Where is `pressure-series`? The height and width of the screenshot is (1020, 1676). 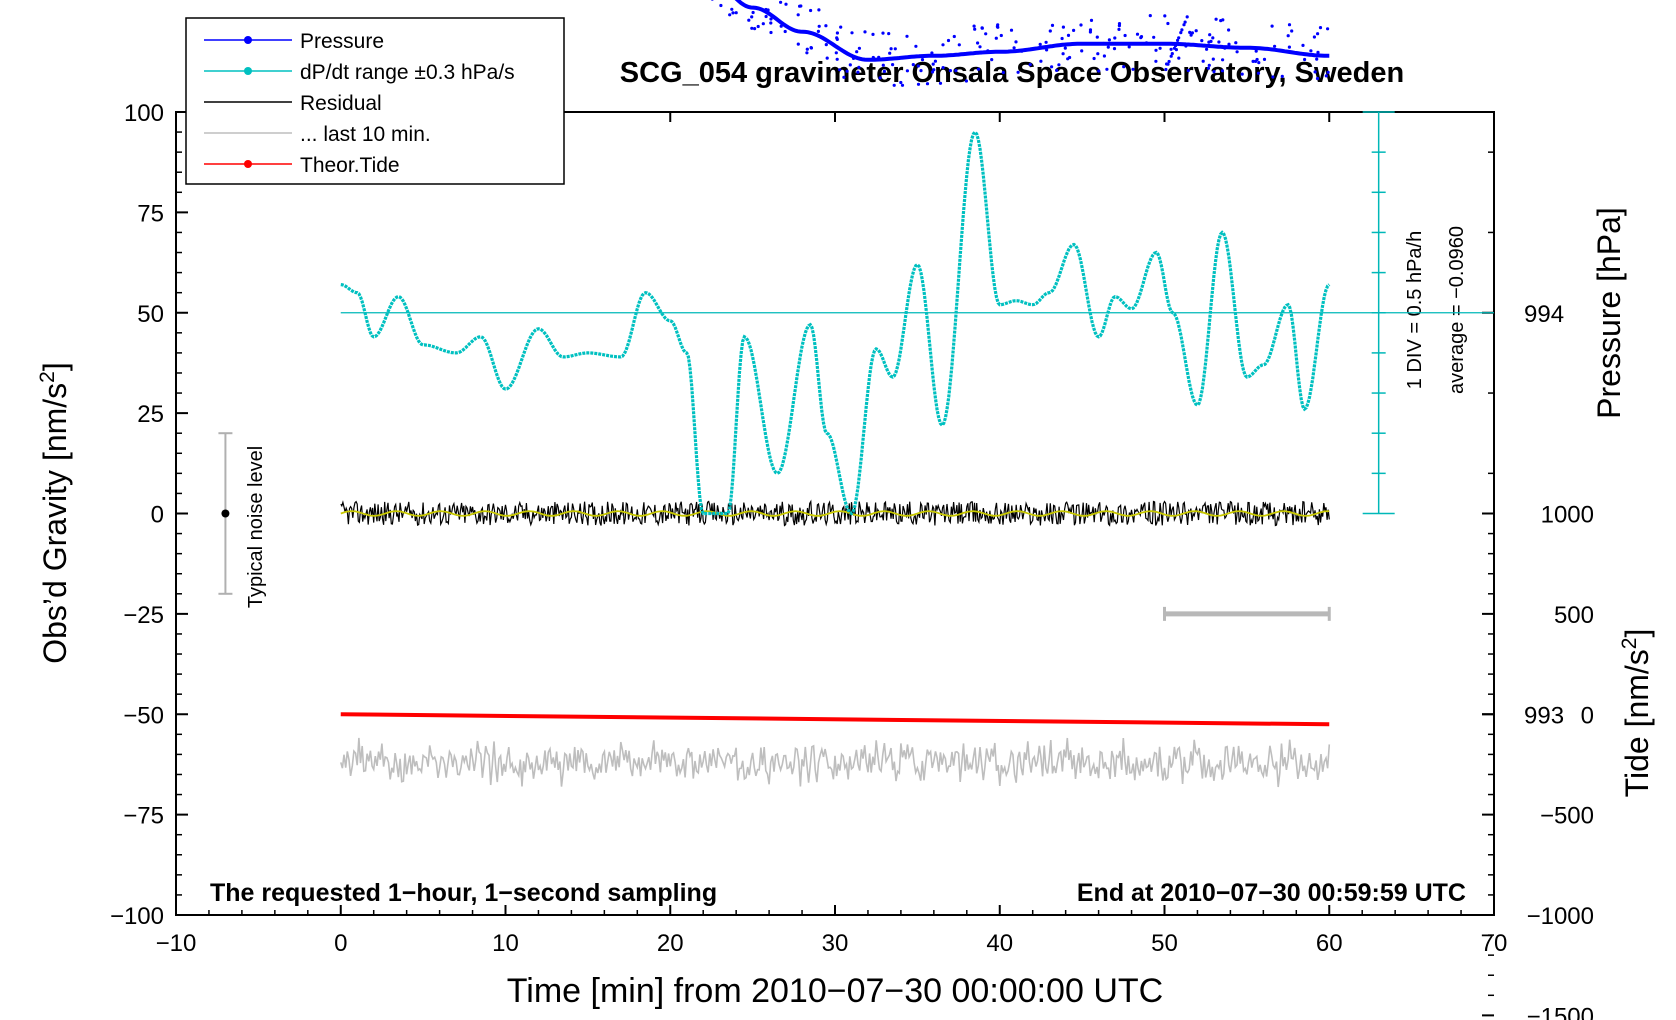
pressure-series is located at coordinates (1020, 43).